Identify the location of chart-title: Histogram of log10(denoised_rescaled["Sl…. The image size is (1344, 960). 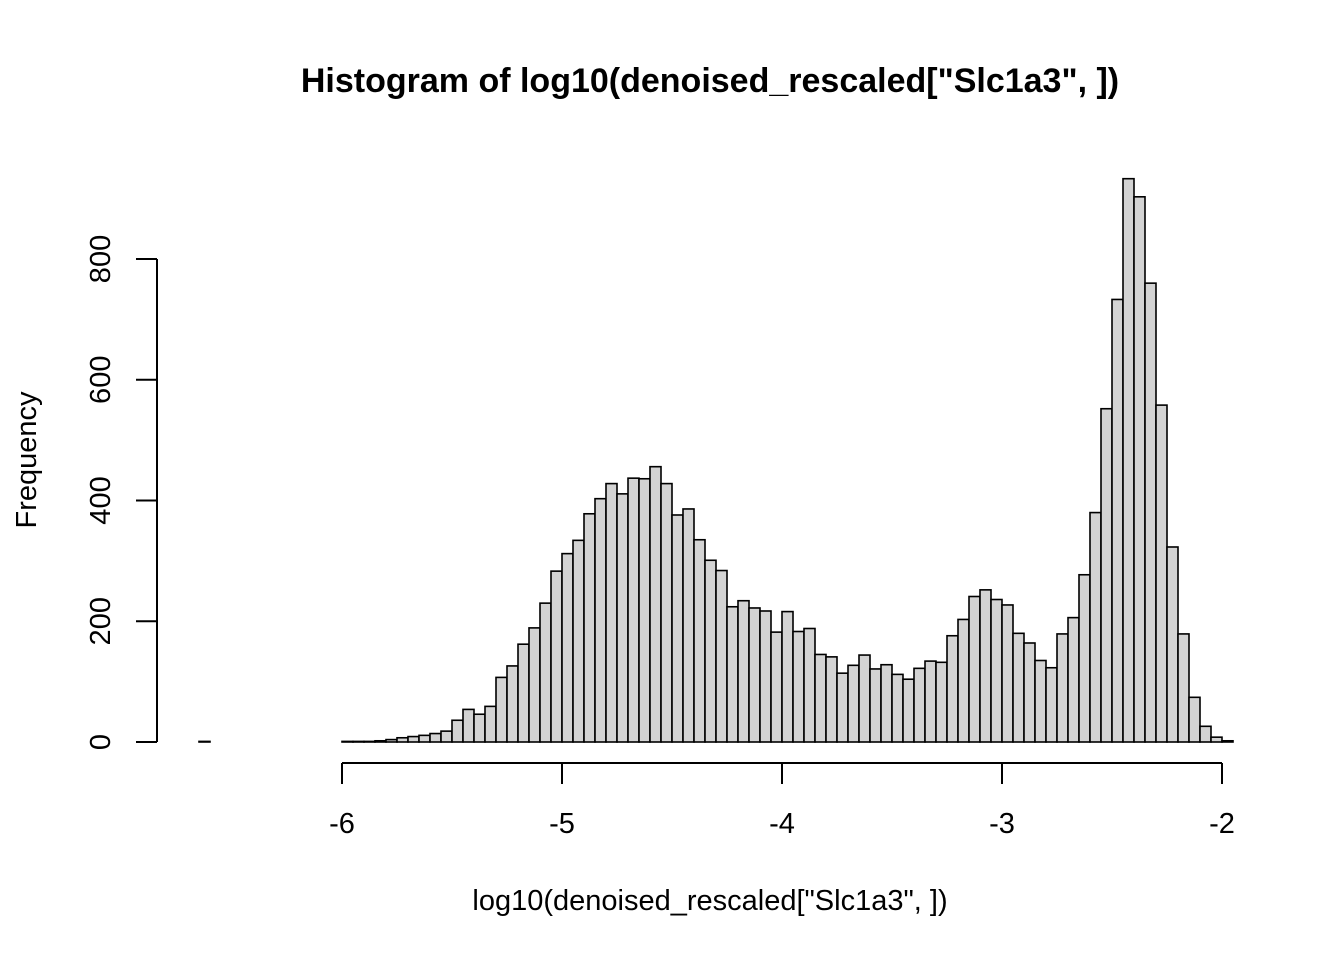
(710, 81).